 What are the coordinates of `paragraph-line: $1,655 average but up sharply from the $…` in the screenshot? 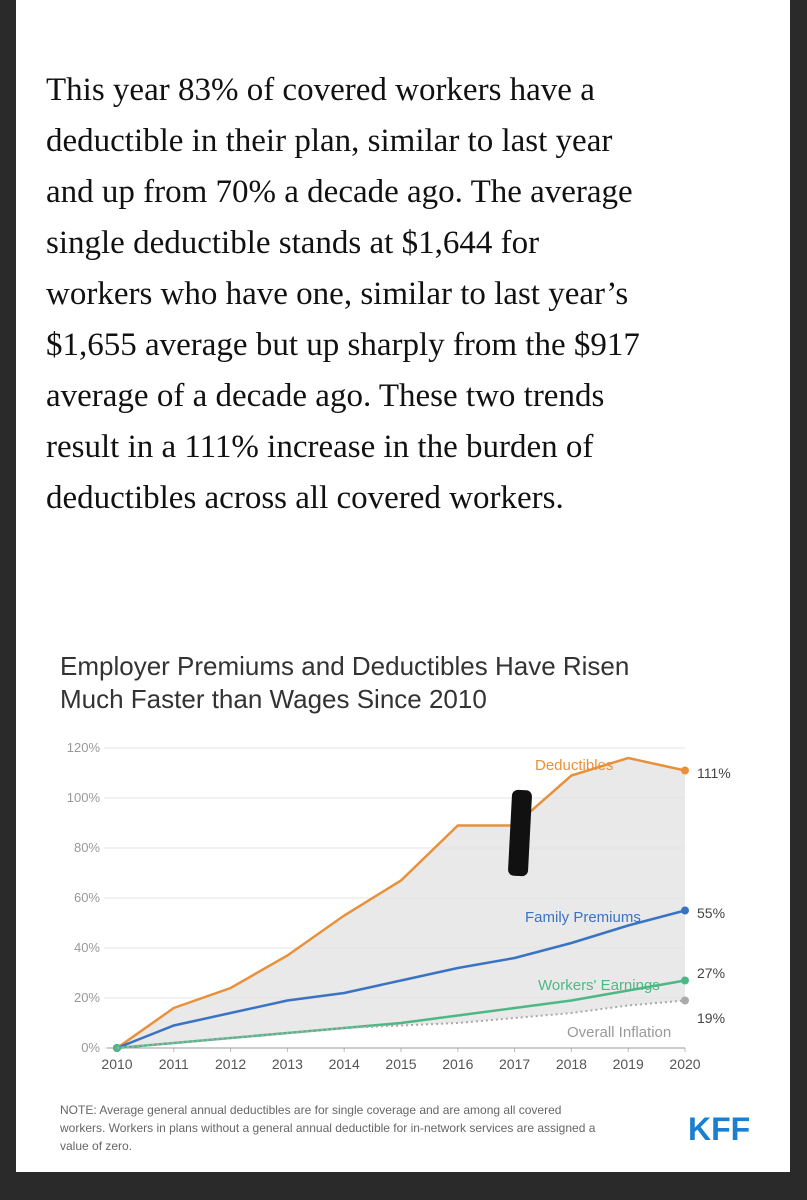 It's located at (343, 345).